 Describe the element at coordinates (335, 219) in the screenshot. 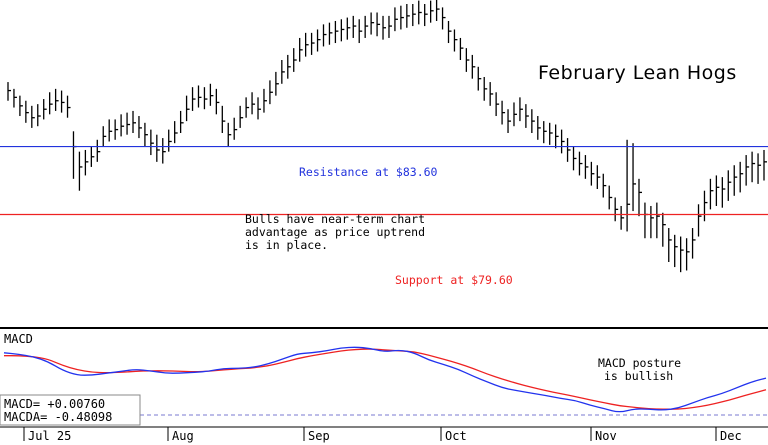

I see `comment-line-1: Bulls have near-term chart` at that location.